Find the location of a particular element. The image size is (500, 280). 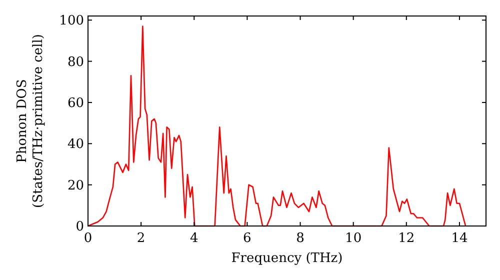

x-tick-label: 8 is located at coordinates (300, 238).